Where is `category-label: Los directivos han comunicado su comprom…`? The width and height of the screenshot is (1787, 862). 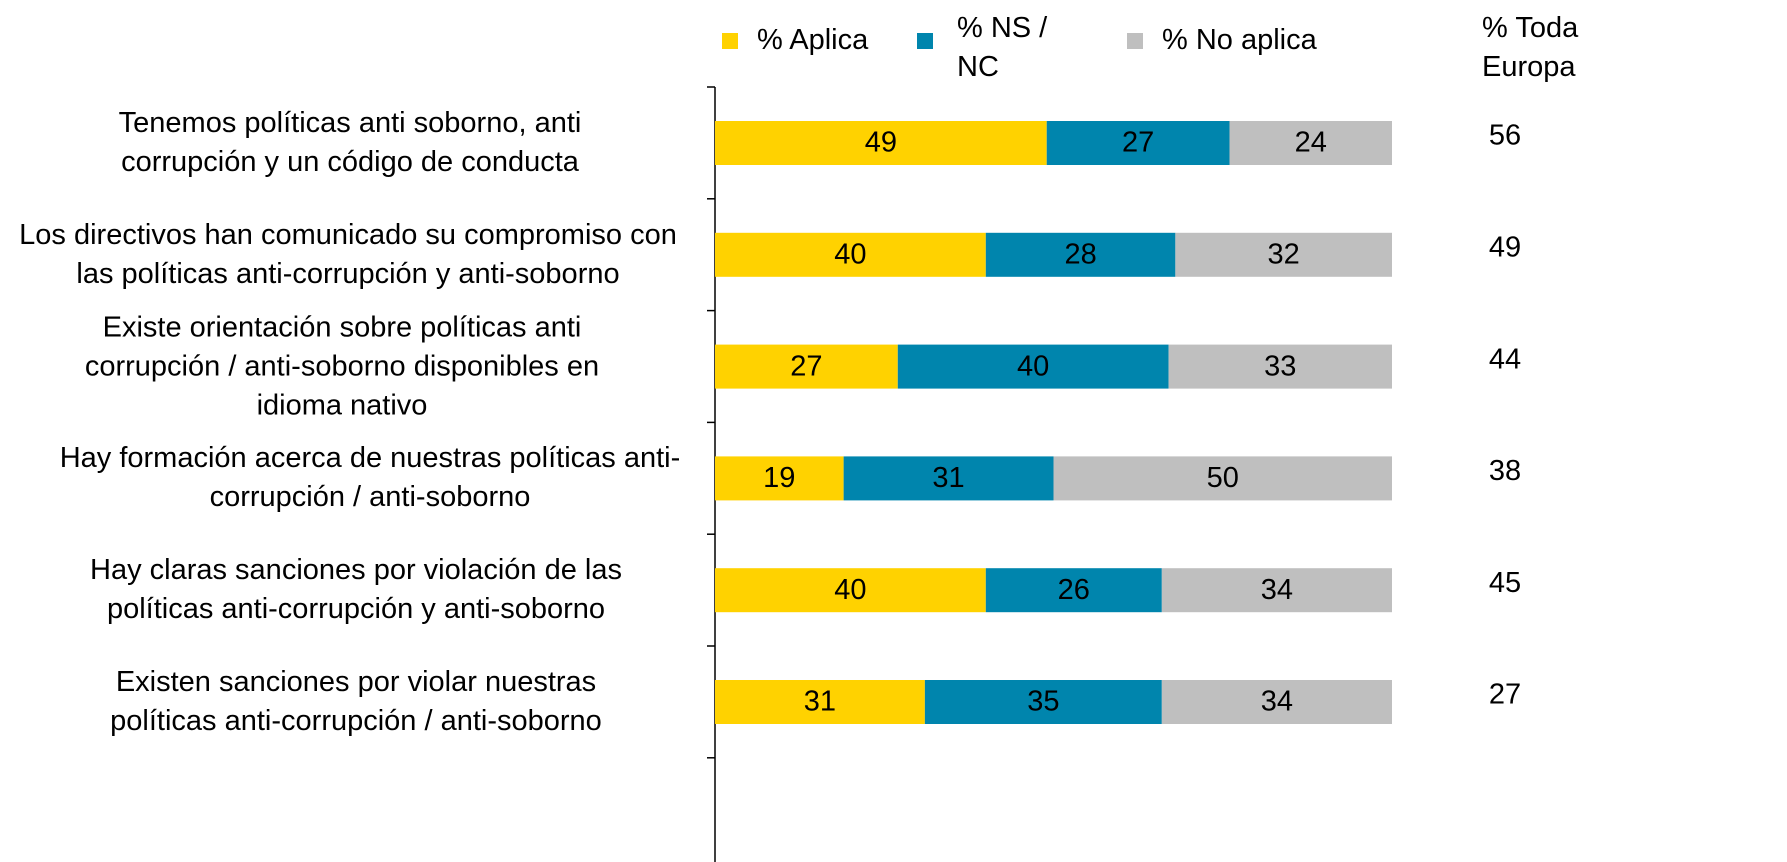
category-label: Los directivos han comunicado su comprom… is located at coordinates (348, 254).